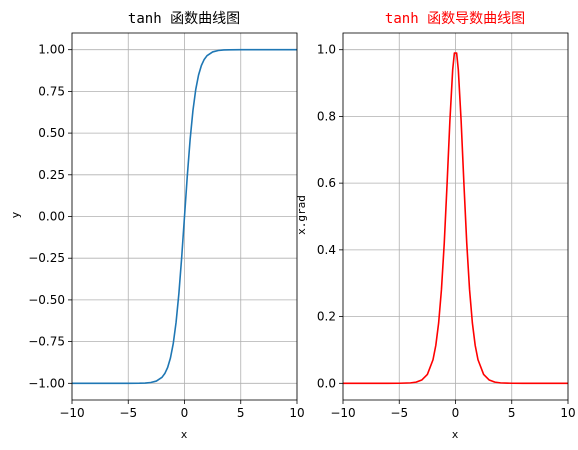  Describe the element at coordinates (326, 183) in the screenshot. I see `y-tick-label: 0.6` at that location.